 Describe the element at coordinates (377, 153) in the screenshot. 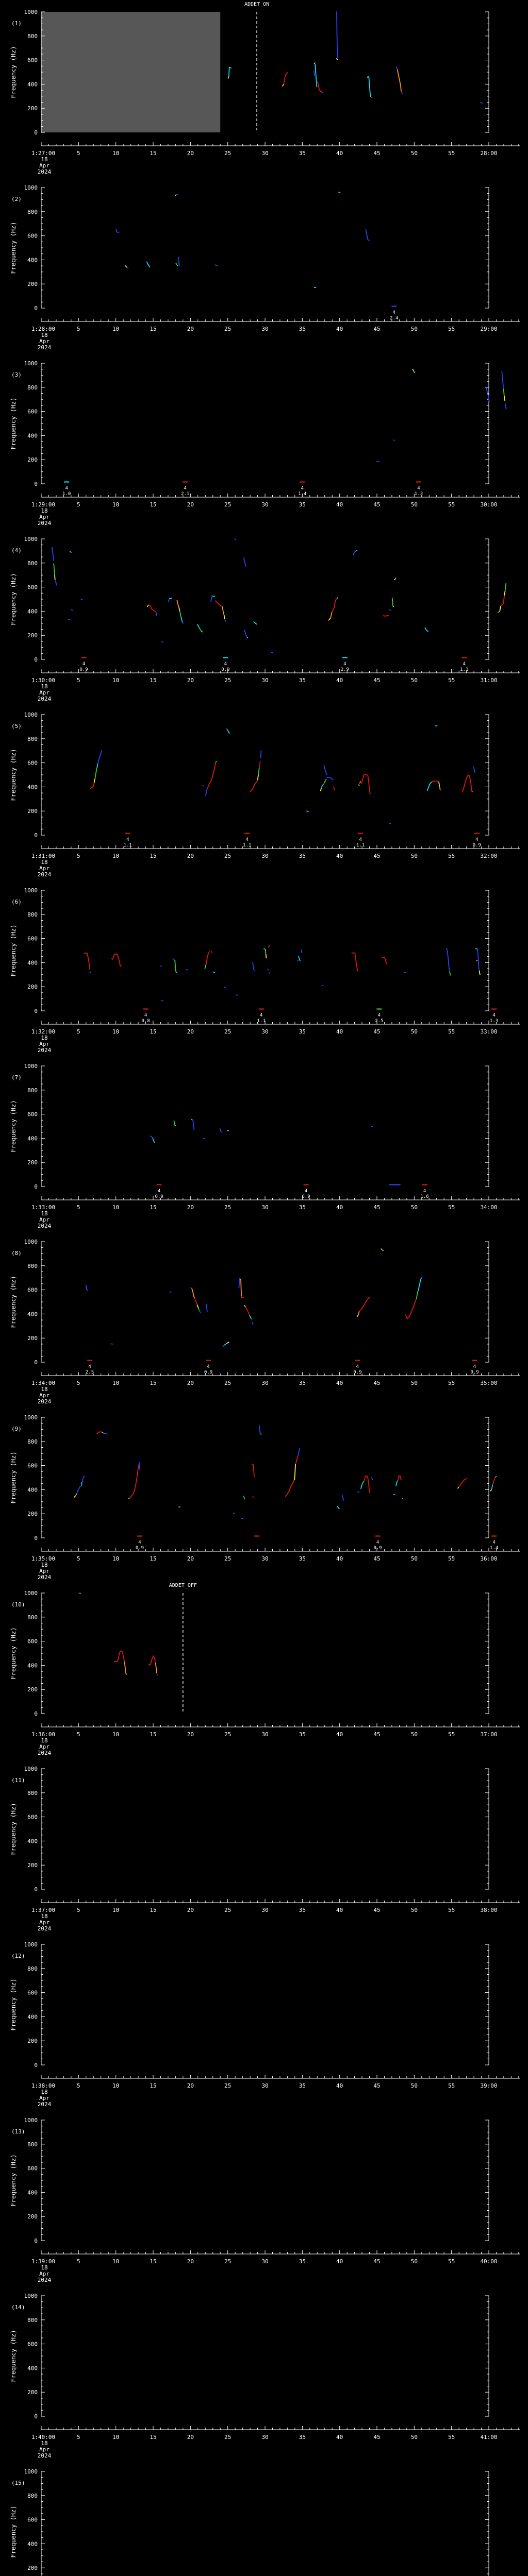

I see `x-tick-label: 45` at that location.